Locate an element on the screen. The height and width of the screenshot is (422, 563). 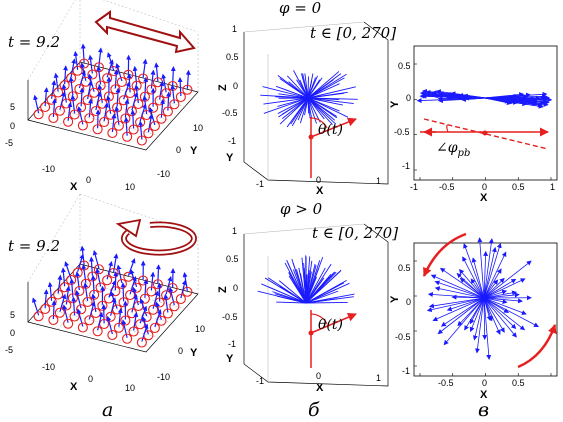
header-phi-positive: φ > 0 is located at coordinates (301, 209).